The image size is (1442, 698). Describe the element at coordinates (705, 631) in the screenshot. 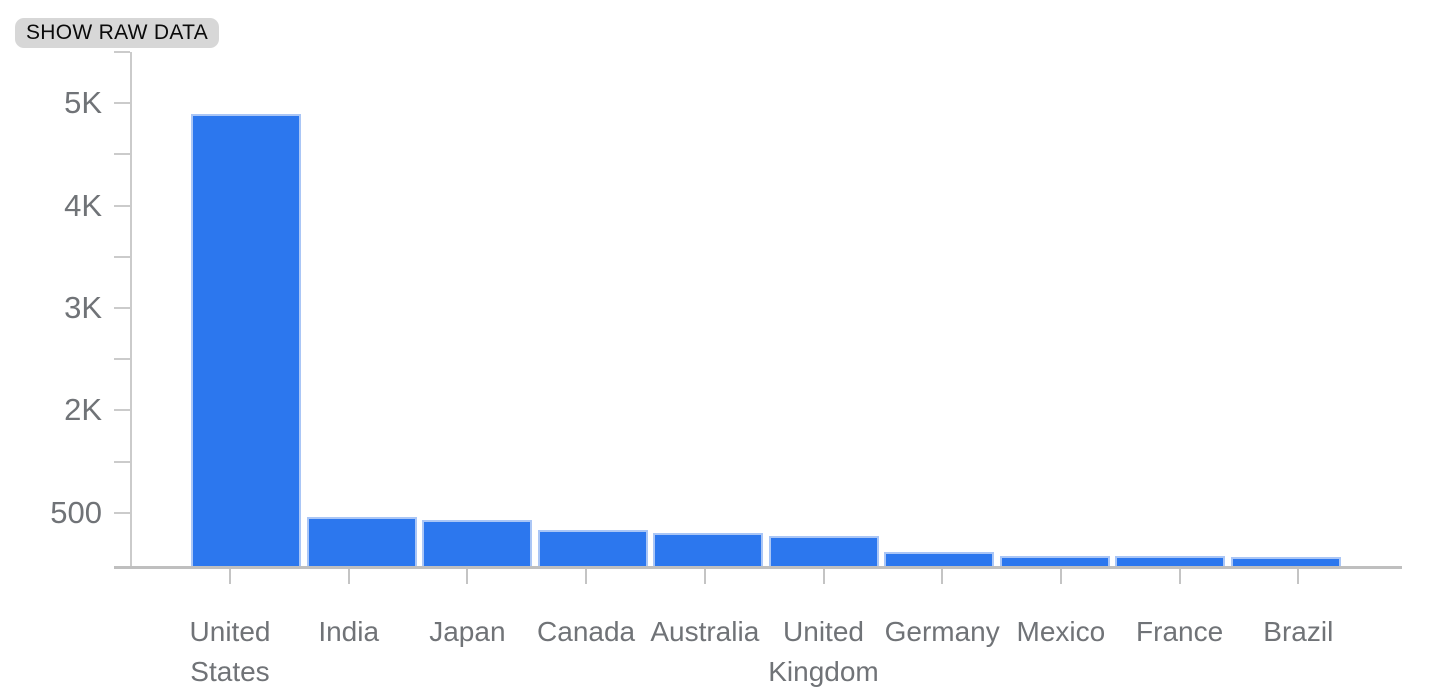

I see `x-axis-label-australia: Australia` at that location.